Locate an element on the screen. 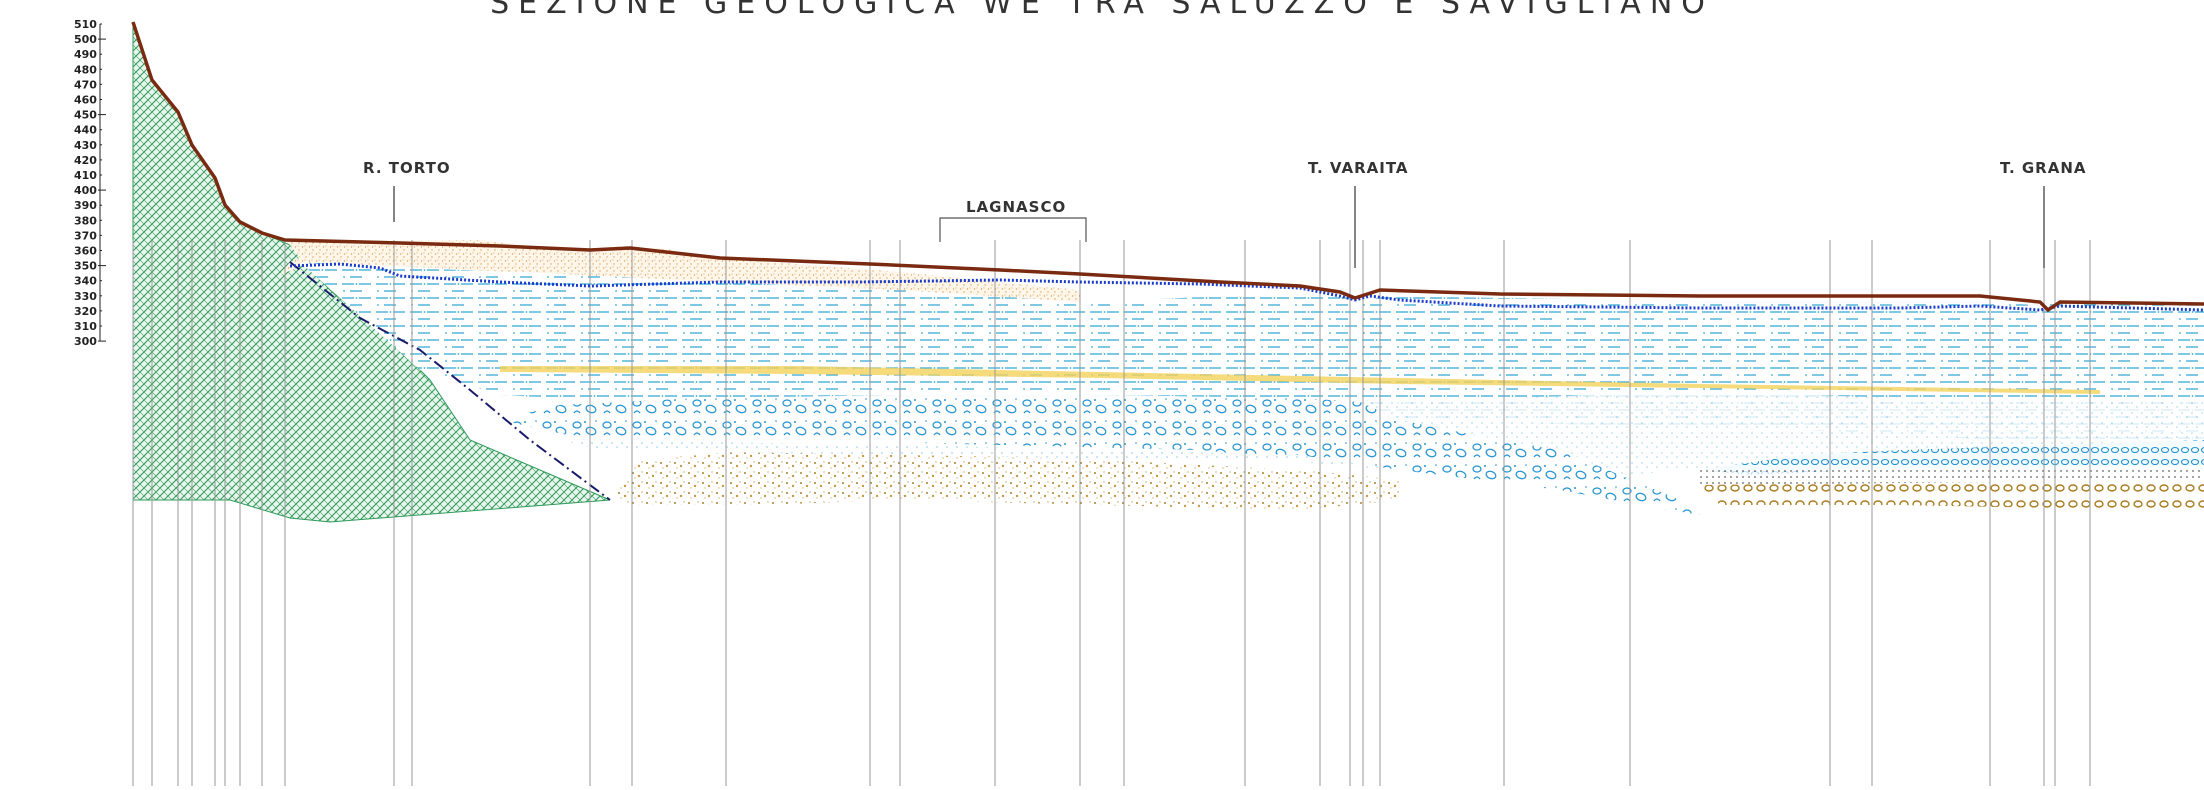  place-r-torto: R. TORTO is located at coordinates (407, 190).